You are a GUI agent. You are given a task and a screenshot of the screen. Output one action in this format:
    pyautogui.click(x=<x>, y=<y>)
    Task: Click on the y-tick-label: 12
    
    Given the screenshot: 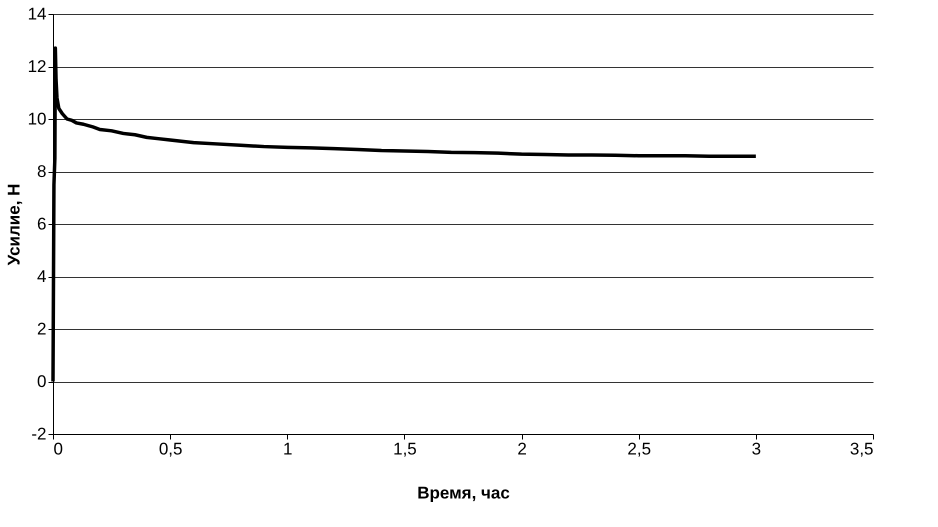 What is the action you would take?
    pyautogui.click(x=37, y=66)
    